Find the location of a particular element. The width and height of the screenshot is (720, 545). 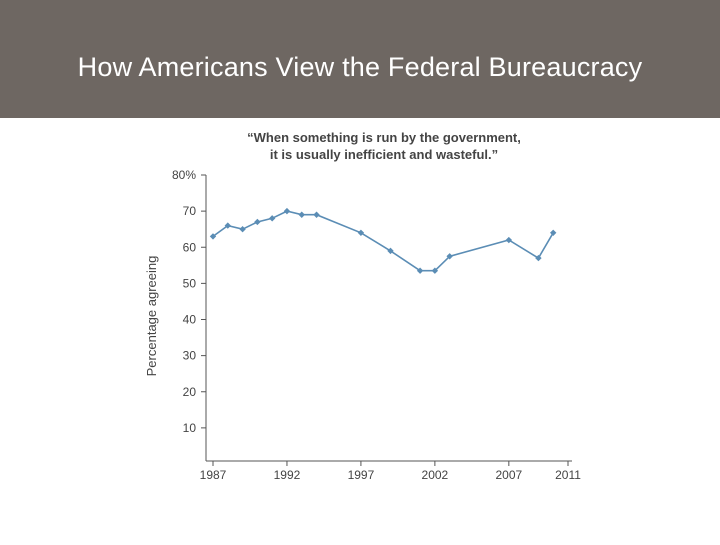

series-line is located at coordinates (383, 241).